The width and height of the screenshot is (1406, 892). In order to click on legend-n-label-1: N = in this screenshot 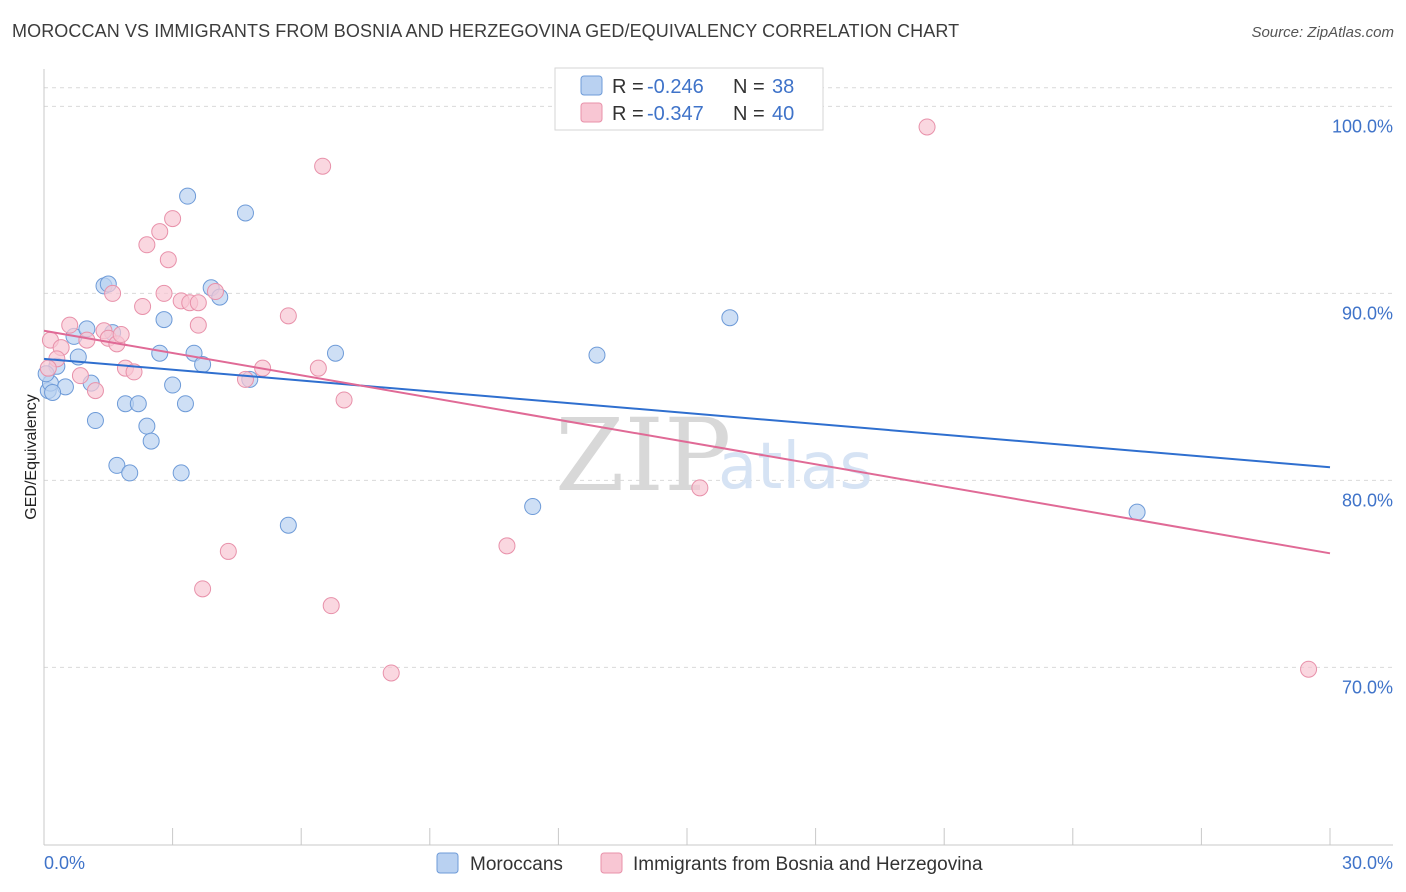, I will do `click(749, 87)`.